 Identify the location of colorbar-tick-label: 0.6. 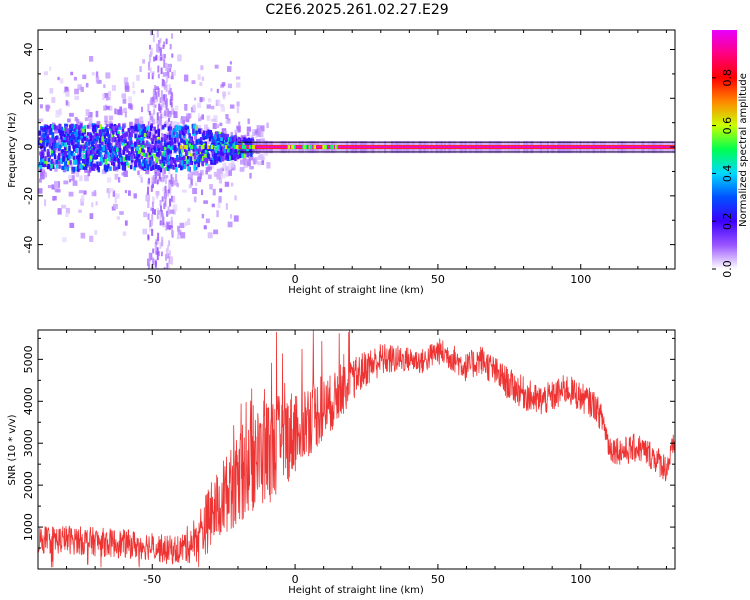
(727, 126).